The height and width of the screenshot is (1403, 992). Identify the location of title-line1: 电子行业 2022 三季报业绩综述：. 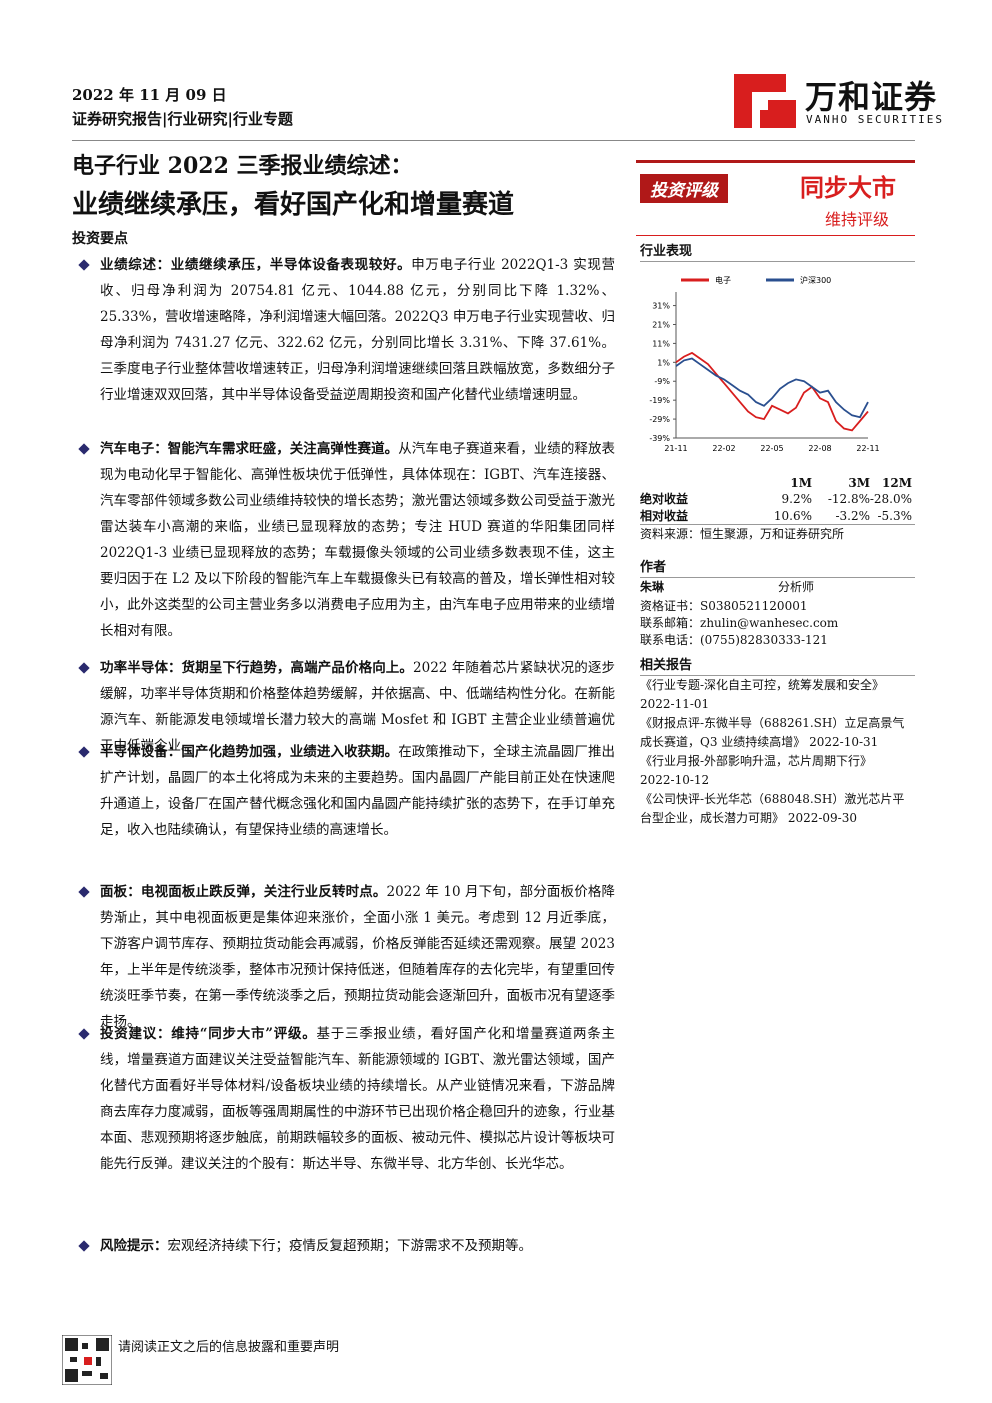
(242, 166).